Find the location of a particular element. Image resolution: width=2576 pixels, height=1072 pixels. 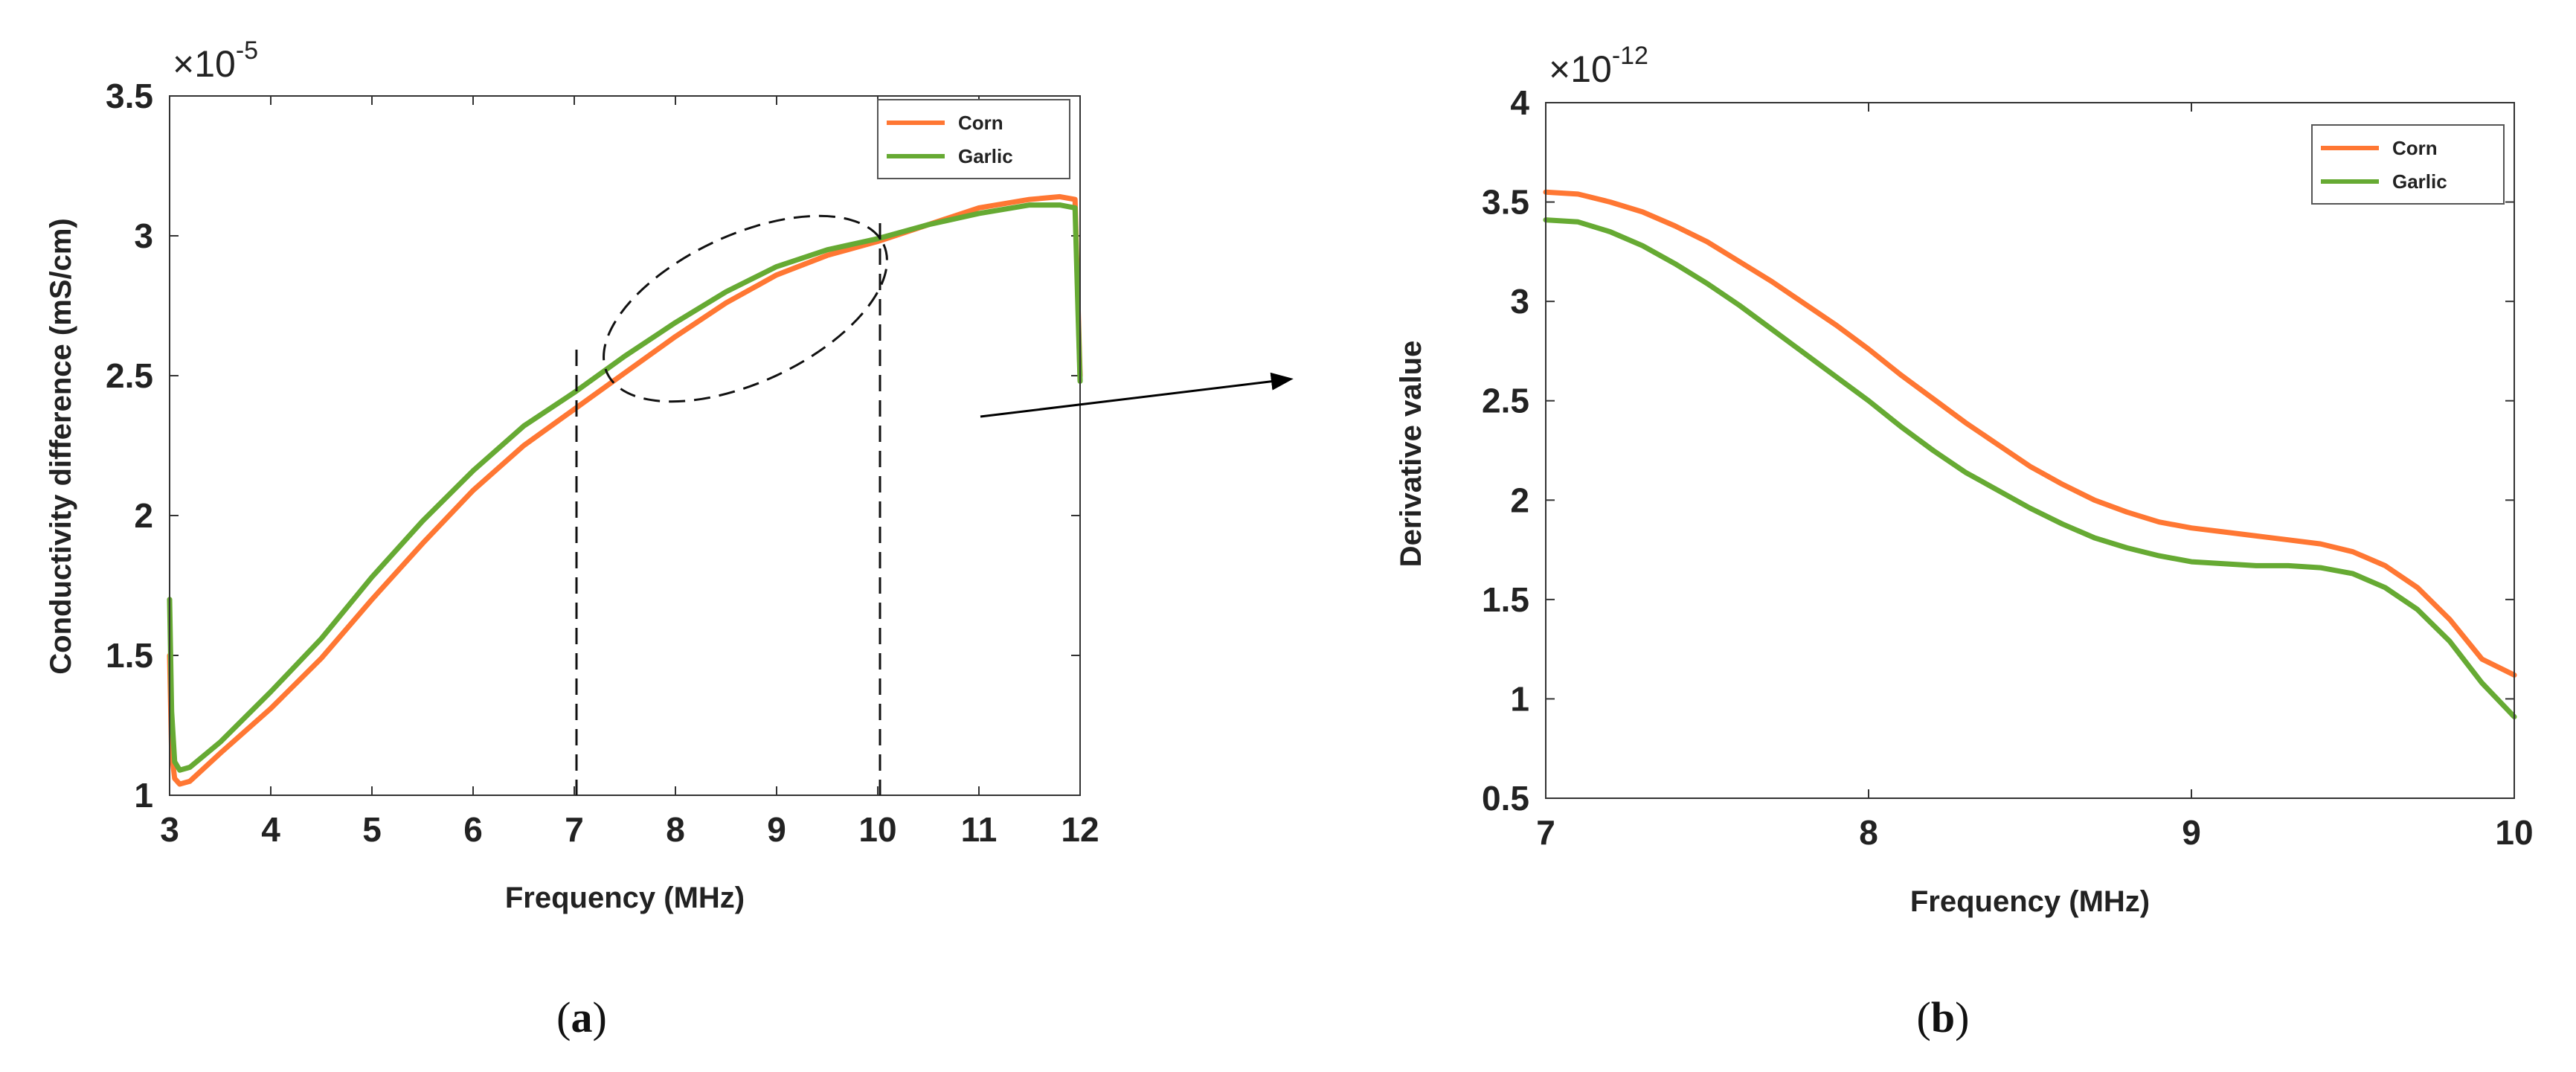

panel-a-y-tick-label: 1.5 is located at coordinates (129, 655).